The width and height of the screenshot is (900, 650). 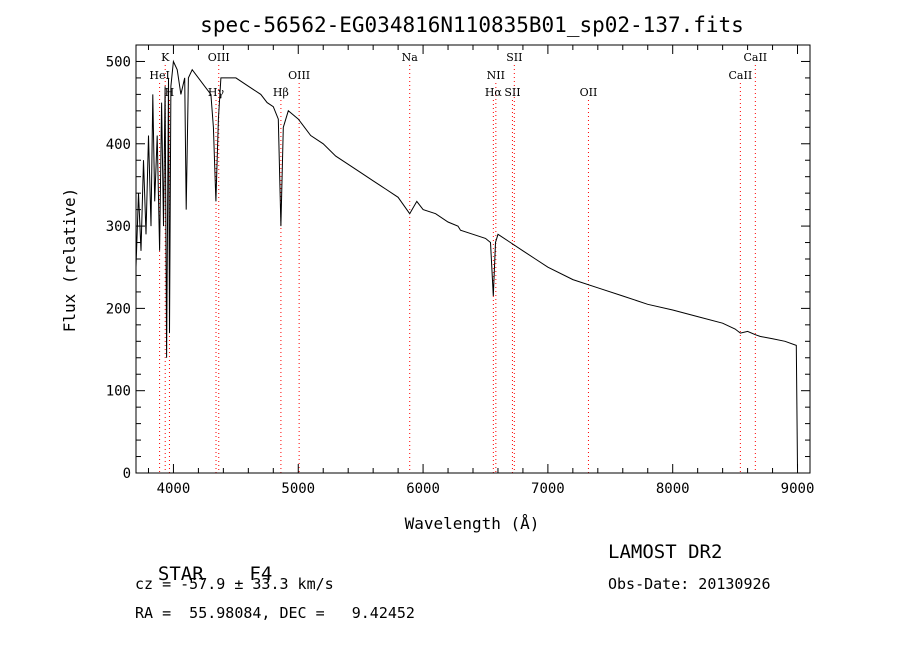 What do you see at coordinates (234, 584) in the screenshot?
I see `redshift-velocity: cz = -57.9 ± 33.3 km/s` at bounding box center [234, 584].